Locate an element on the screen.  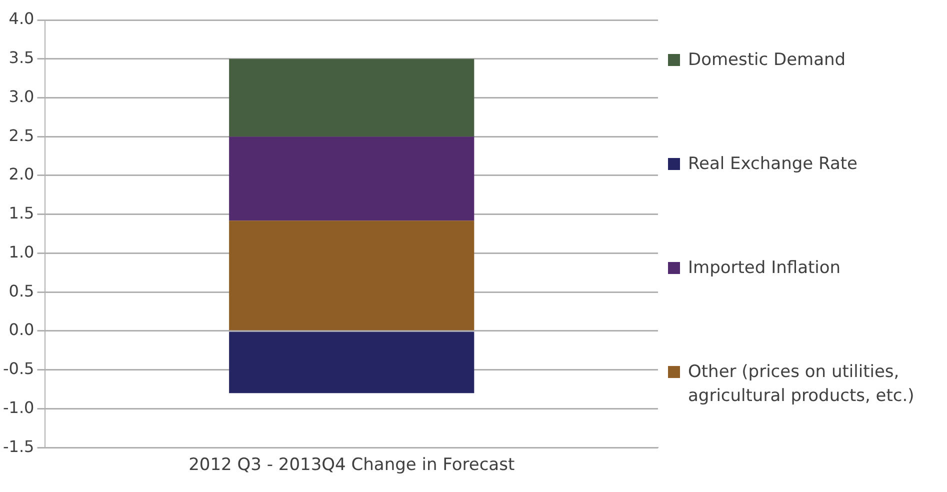
legend-label: Real Exchange Rate is located at coordinates (773, 164).